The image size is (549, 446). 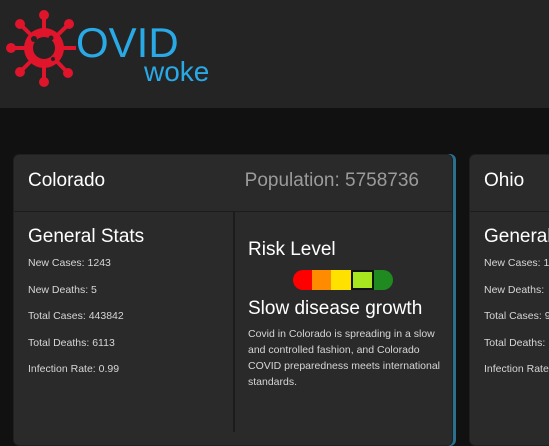 I want to click on card-header: Ohio, so click(x=509, y=183).